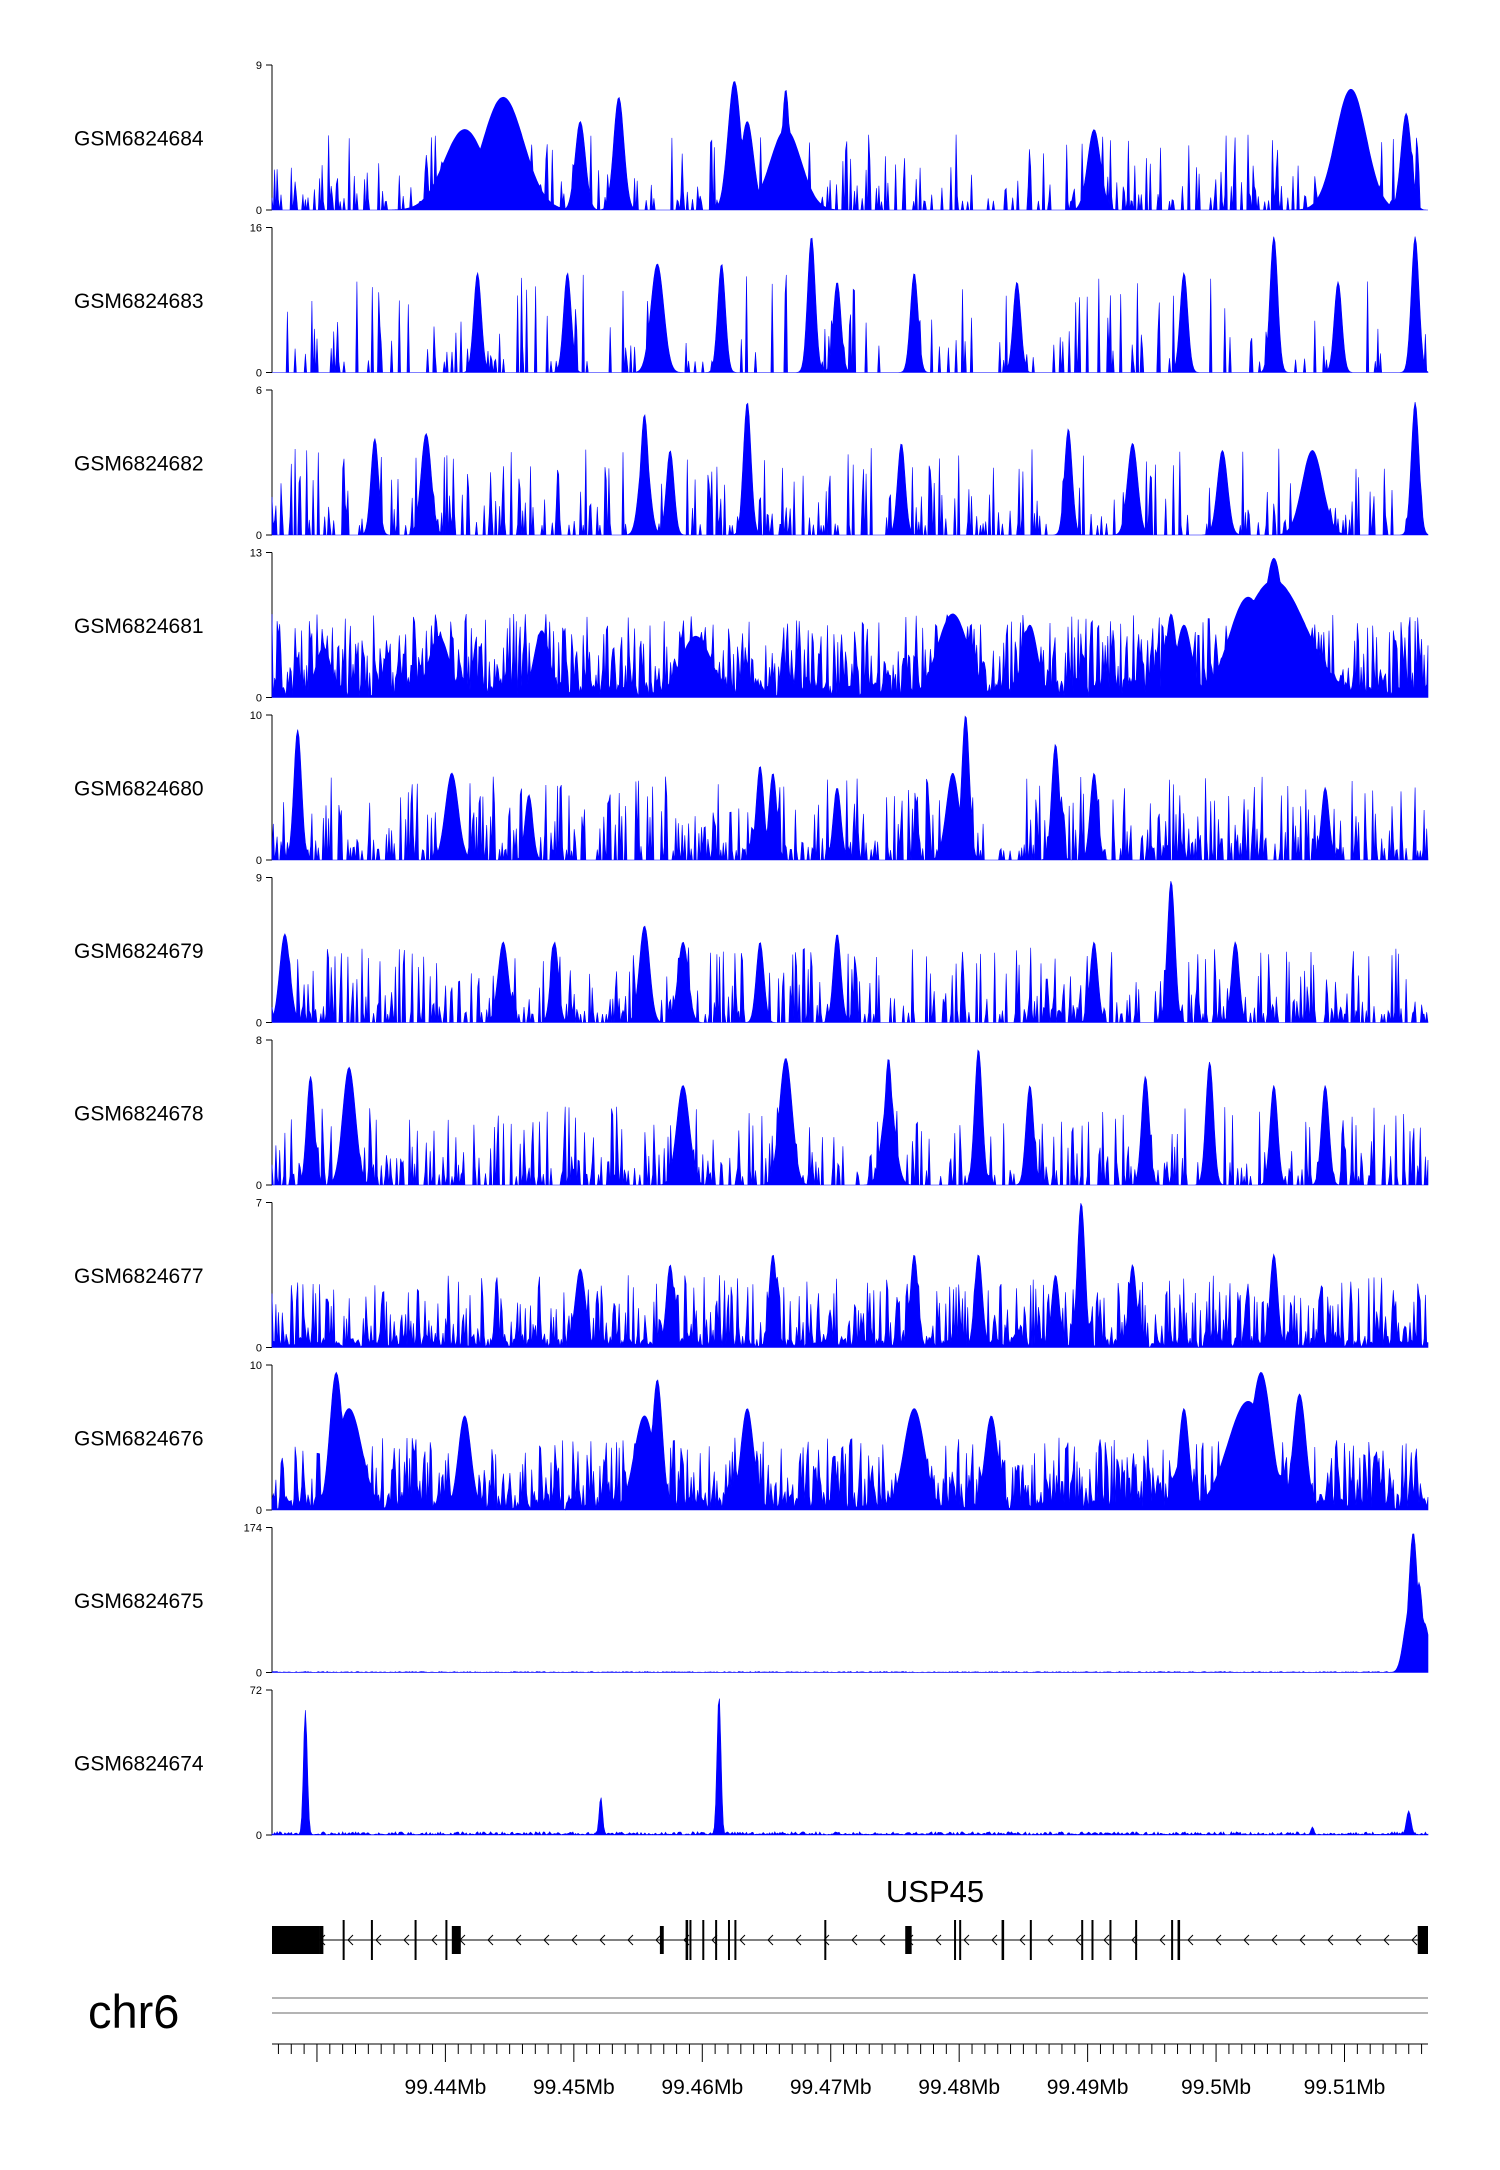 The image size is (1500, 2170). I want to click on y-max-label: 174, so click(253, 1529).